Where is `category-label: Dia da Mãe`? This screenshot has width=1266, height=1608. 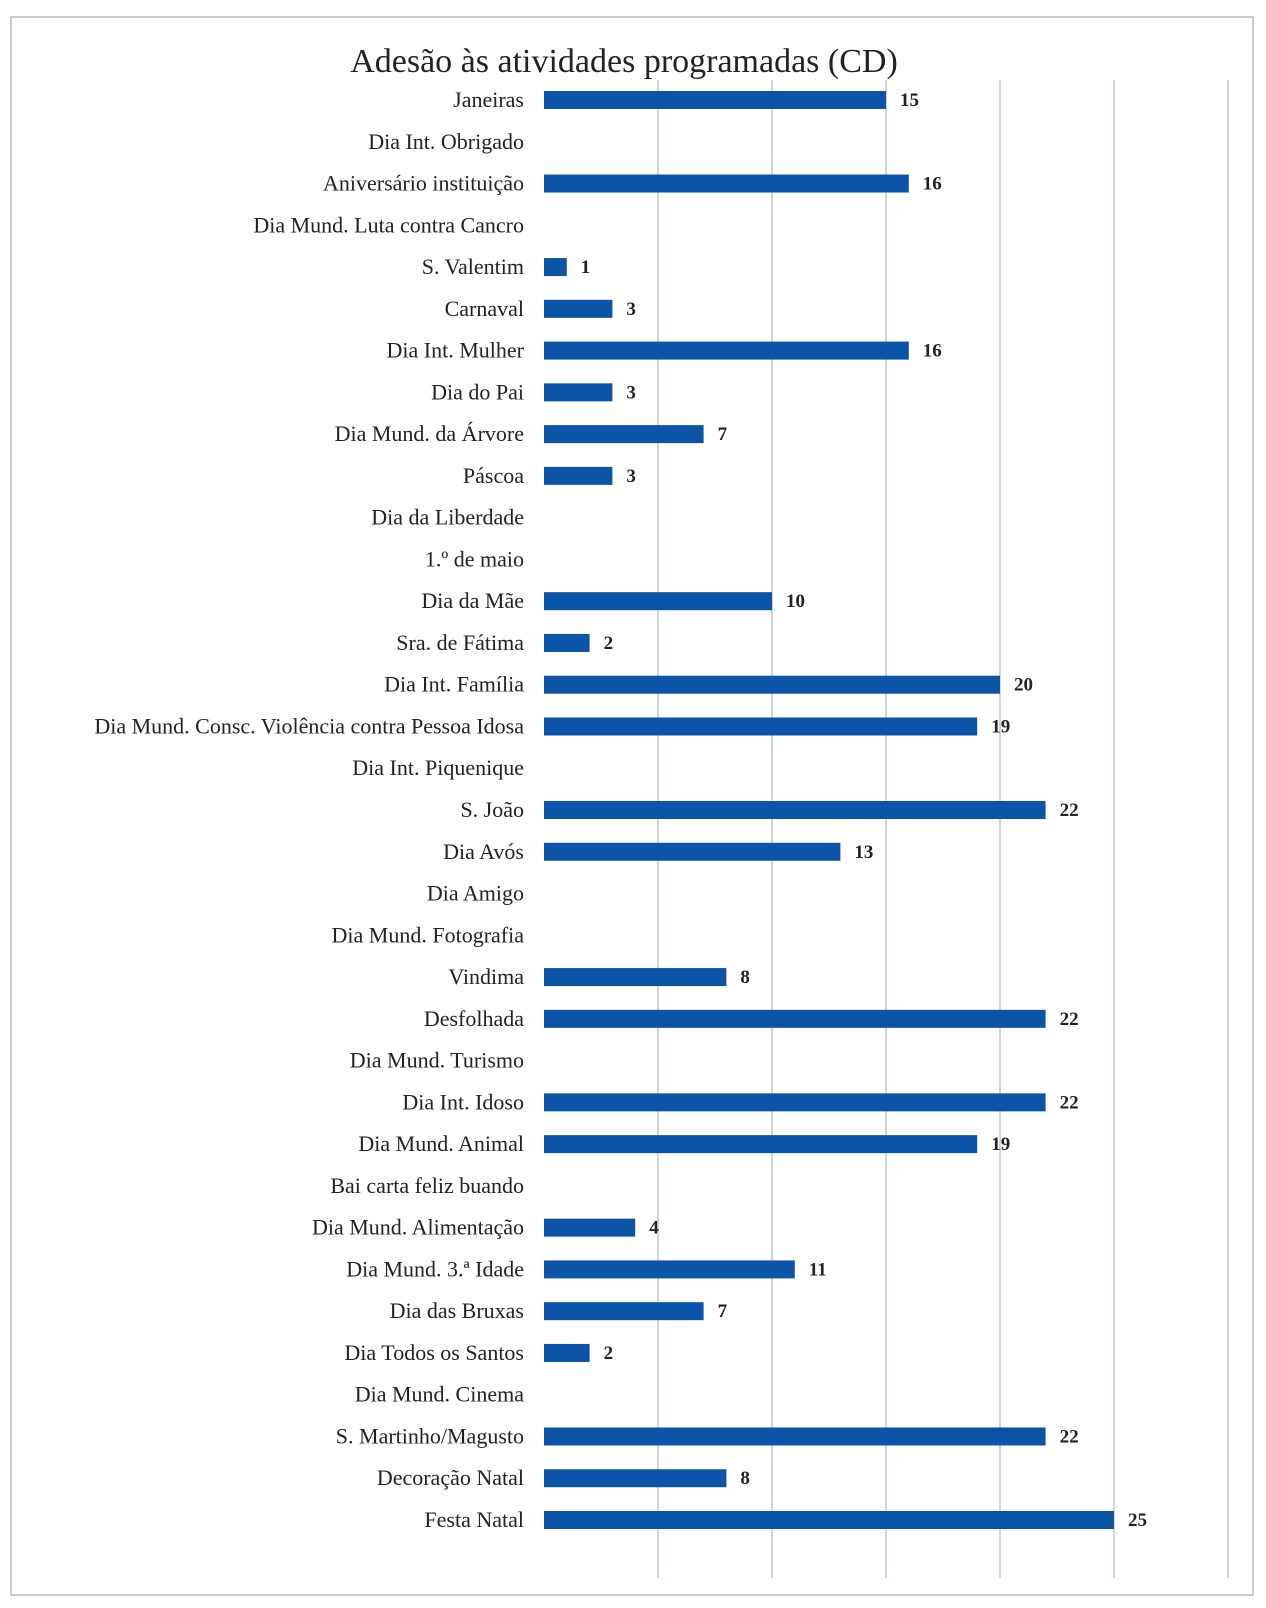 category-label: Dia da Mãe is located at coordinates (472, 600).